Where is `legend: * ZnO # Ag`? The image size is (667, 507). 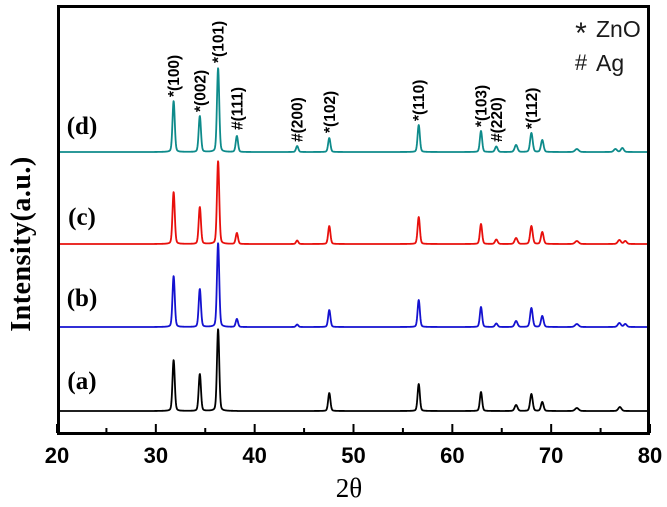 legend: * ZnO # Ag is located at coordinates (605, 46).